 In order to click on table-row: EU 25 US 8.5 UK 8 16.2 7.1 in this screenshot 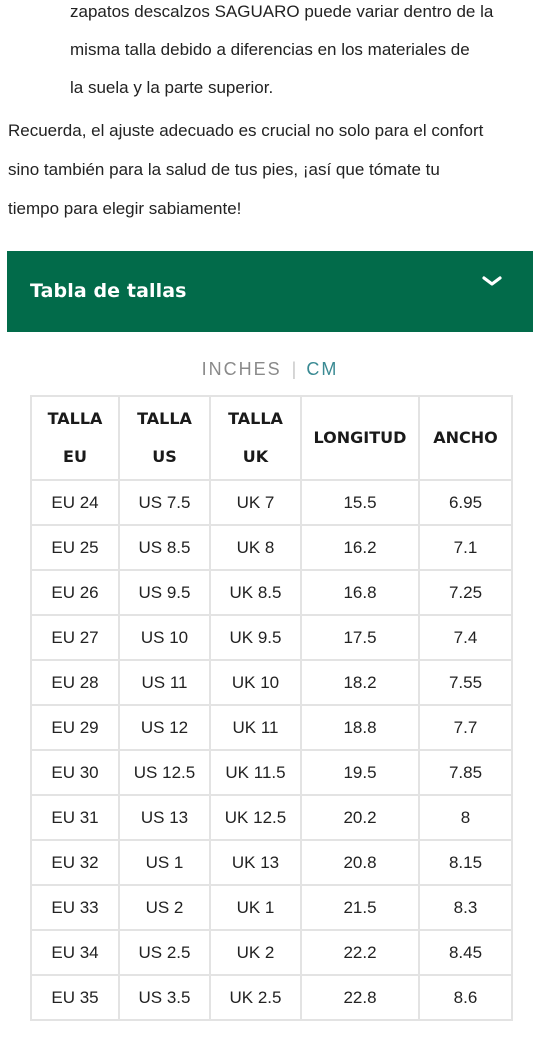, I will do `click(271, 547)`.